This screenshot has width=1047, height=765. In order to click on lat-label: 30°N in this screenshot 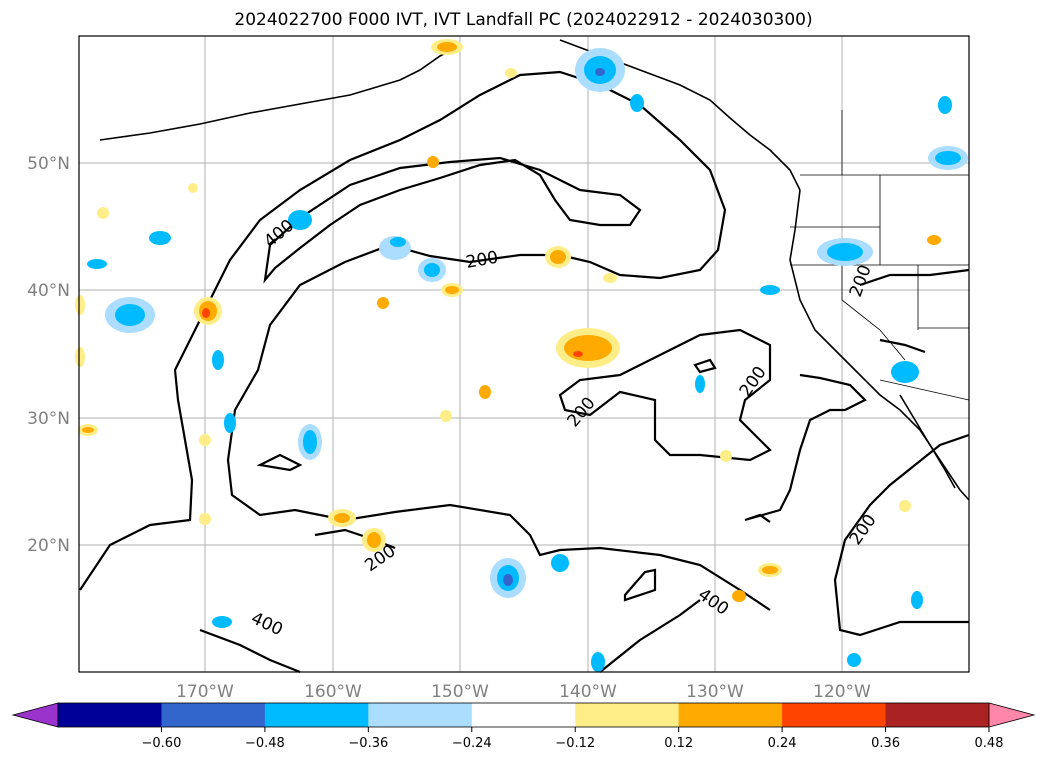, I will do `click(48, 419)`.